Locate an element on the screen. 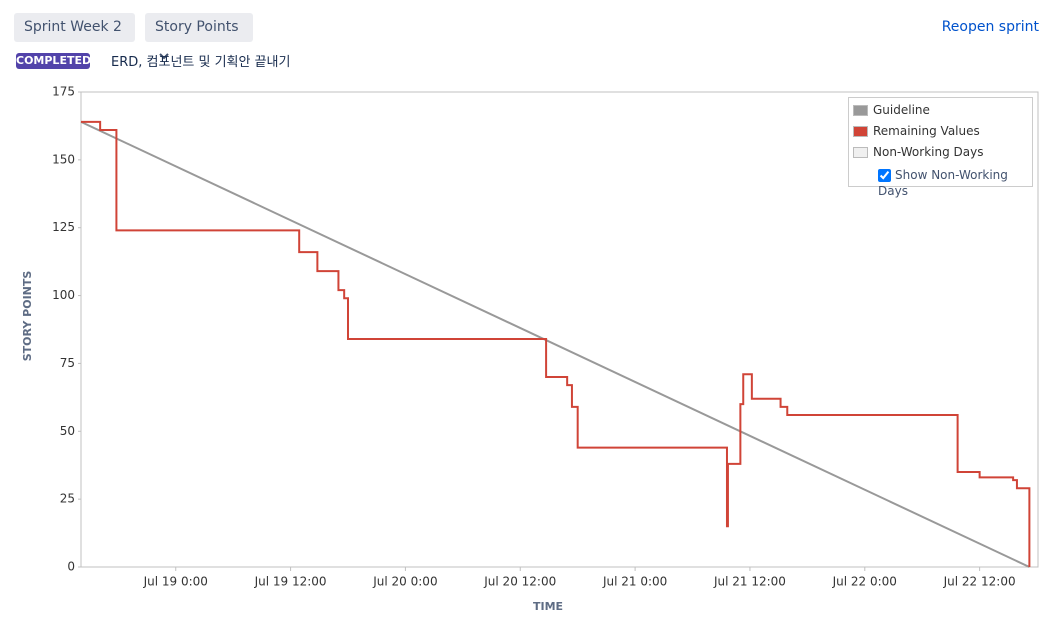  legend-label: Remaining Values is located at coordinates (926, 131).